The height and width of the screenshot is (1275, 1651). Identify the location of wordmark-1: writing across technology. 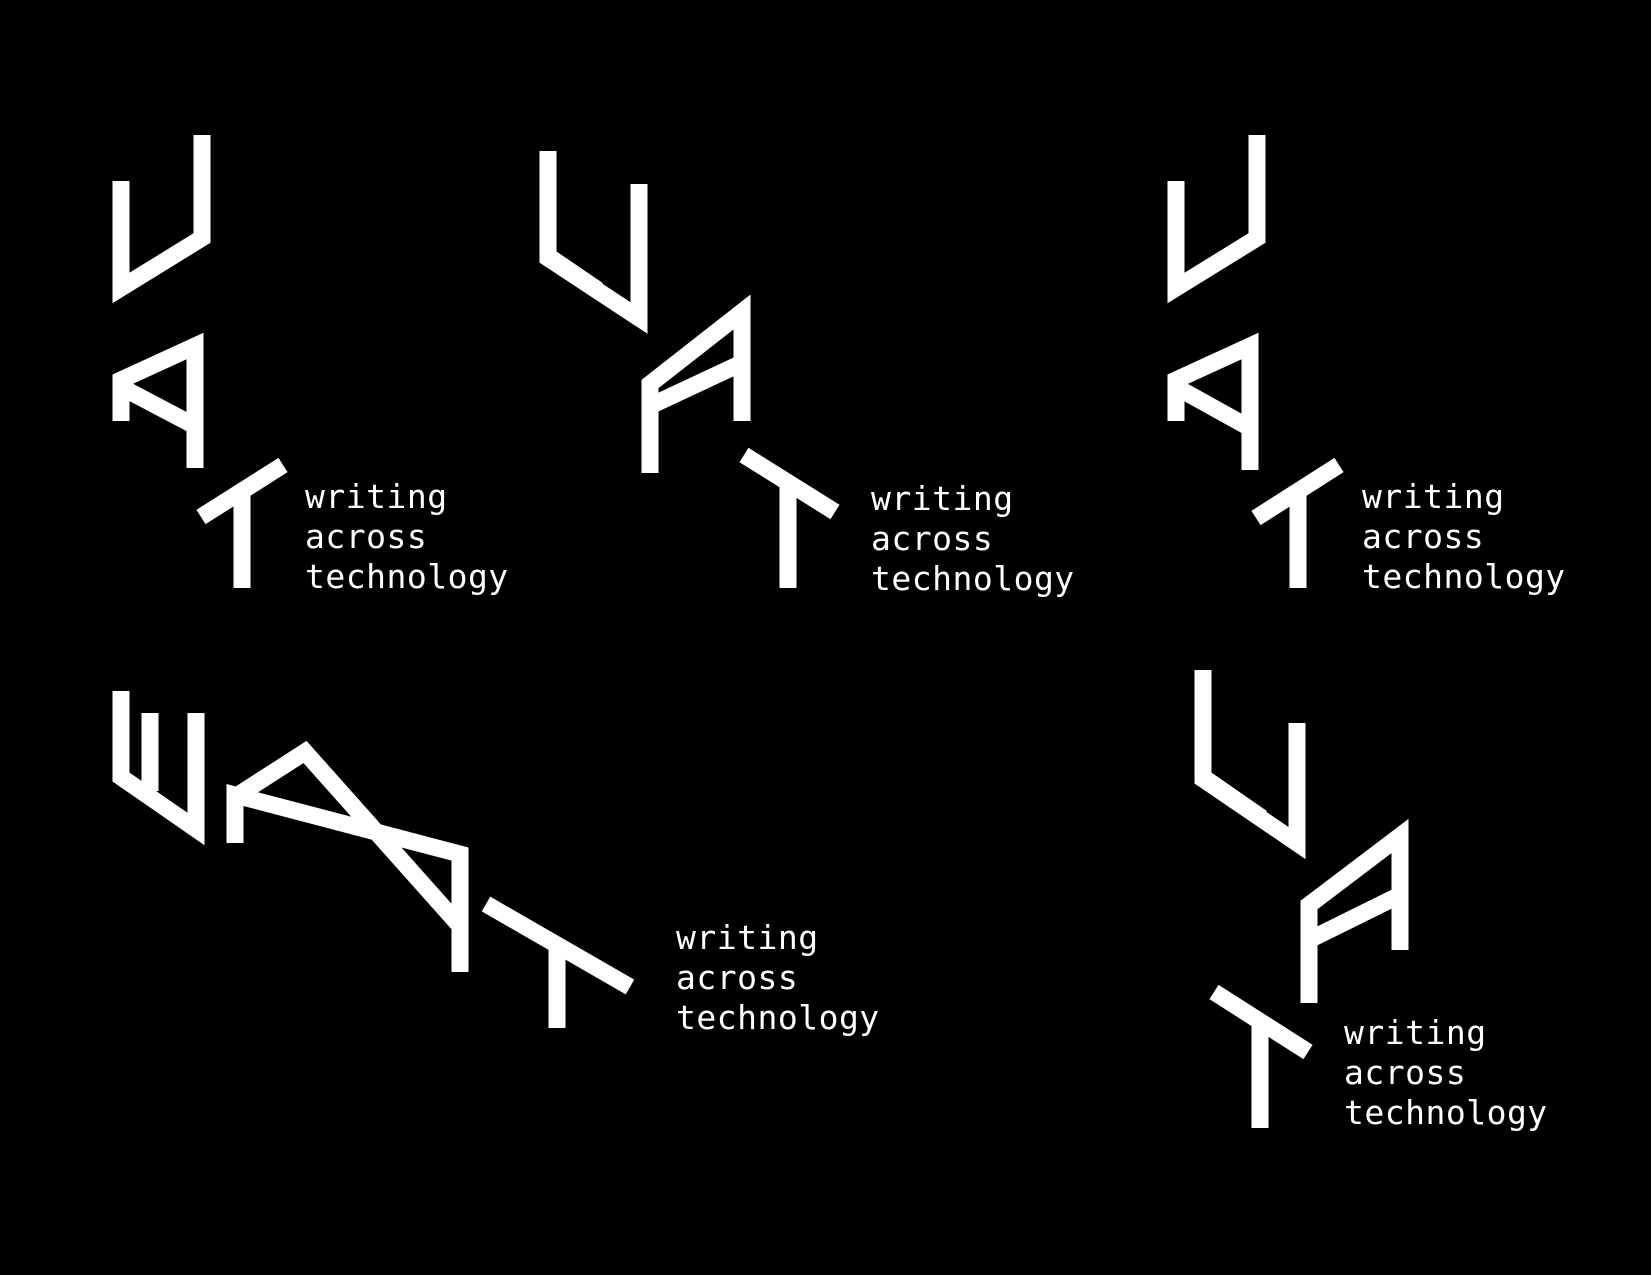
(407, 537).